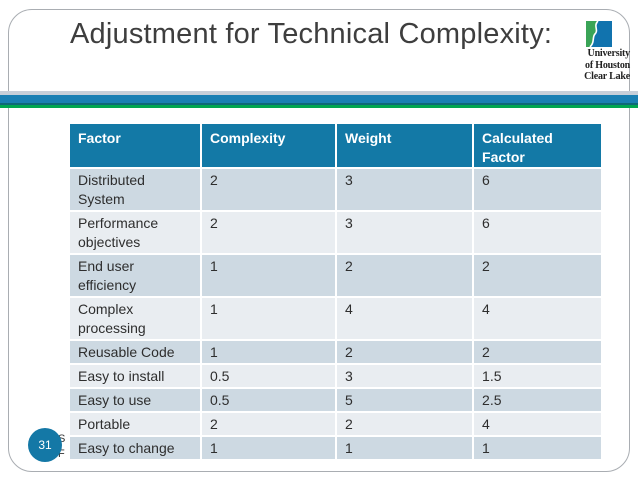 Image resolution: width=638 pixels, height=478 pixels. What do you see at coordinates (537, 145) in the screenshot?
I see `table-header-calculated-factor: Calculated Factor` at bounding box center [537, 145].